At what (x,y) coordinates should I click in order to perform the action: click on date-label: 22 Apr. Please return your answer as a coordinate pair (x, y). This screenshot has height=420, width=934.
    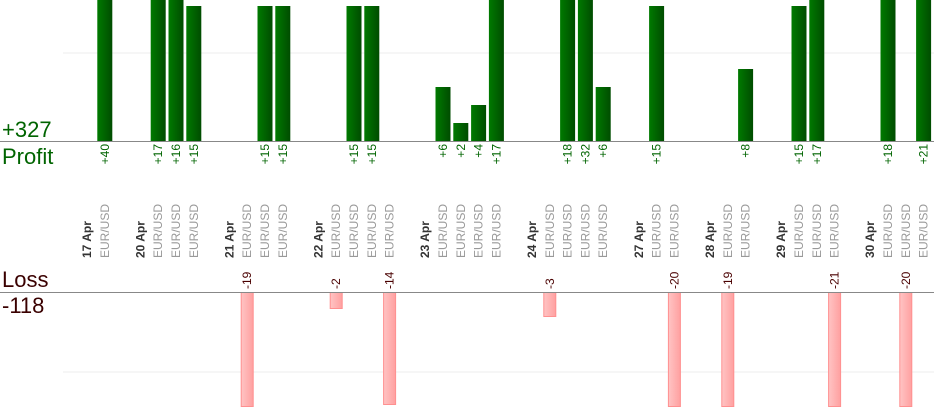
    Looking at the image, I should click on (318, 239).